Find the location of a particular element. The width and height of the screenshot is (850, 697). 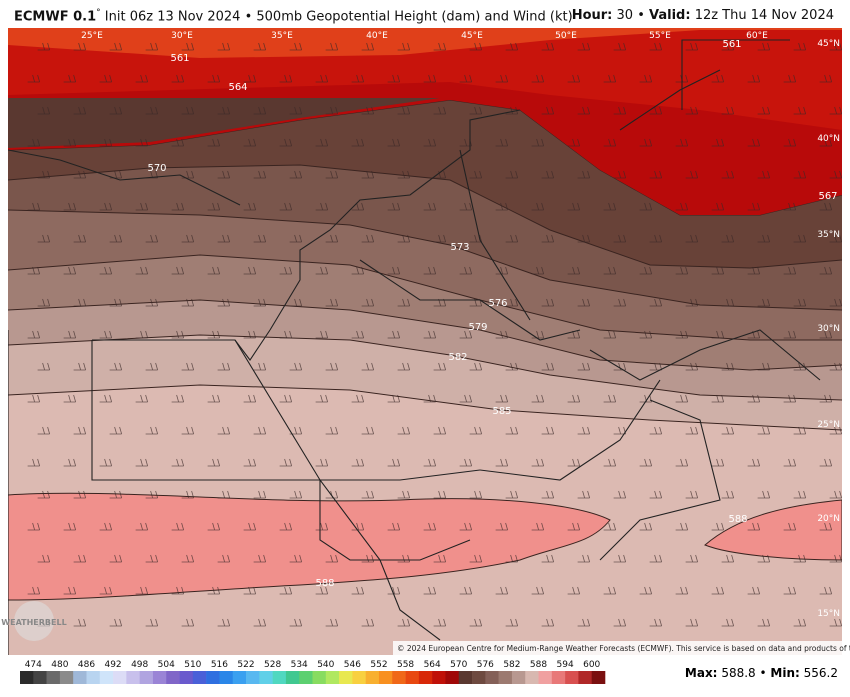

colorbar-label: 570 is located at coordinates (458, 665).